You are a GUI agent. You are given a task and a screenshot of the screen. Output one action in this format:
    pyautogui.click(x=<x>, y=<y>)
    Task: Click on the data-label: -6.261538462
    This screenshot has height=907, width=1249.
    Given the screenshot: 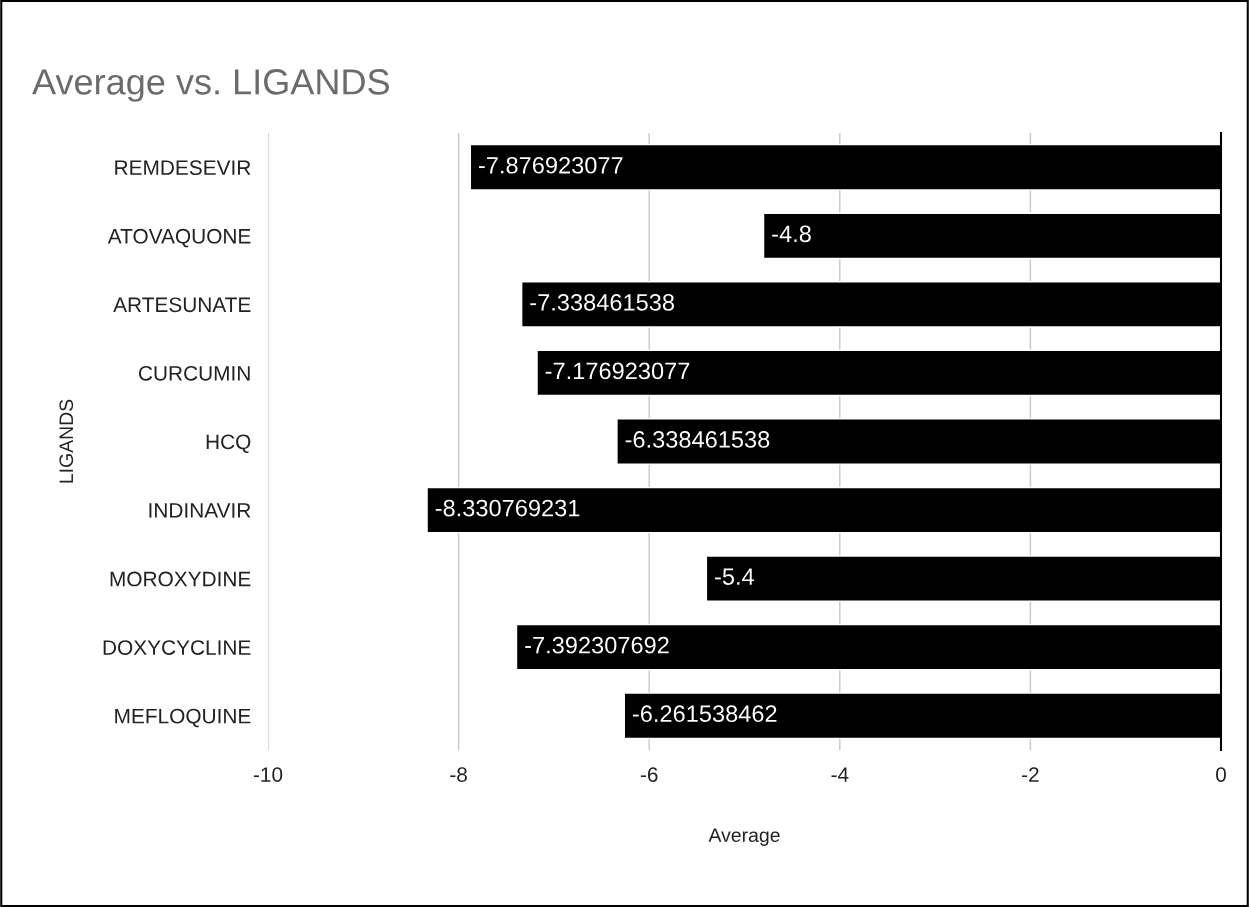 What is the action you would take?
    pyautogui.click(x=704, y=714)
    